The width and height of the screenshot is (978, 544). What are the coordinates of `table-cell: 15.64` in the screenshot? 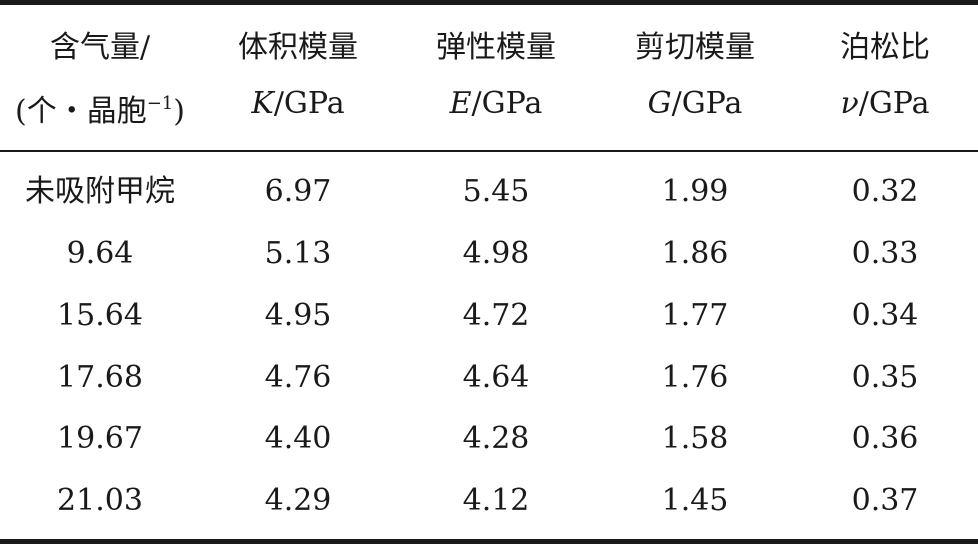 It's located at (100, 315).